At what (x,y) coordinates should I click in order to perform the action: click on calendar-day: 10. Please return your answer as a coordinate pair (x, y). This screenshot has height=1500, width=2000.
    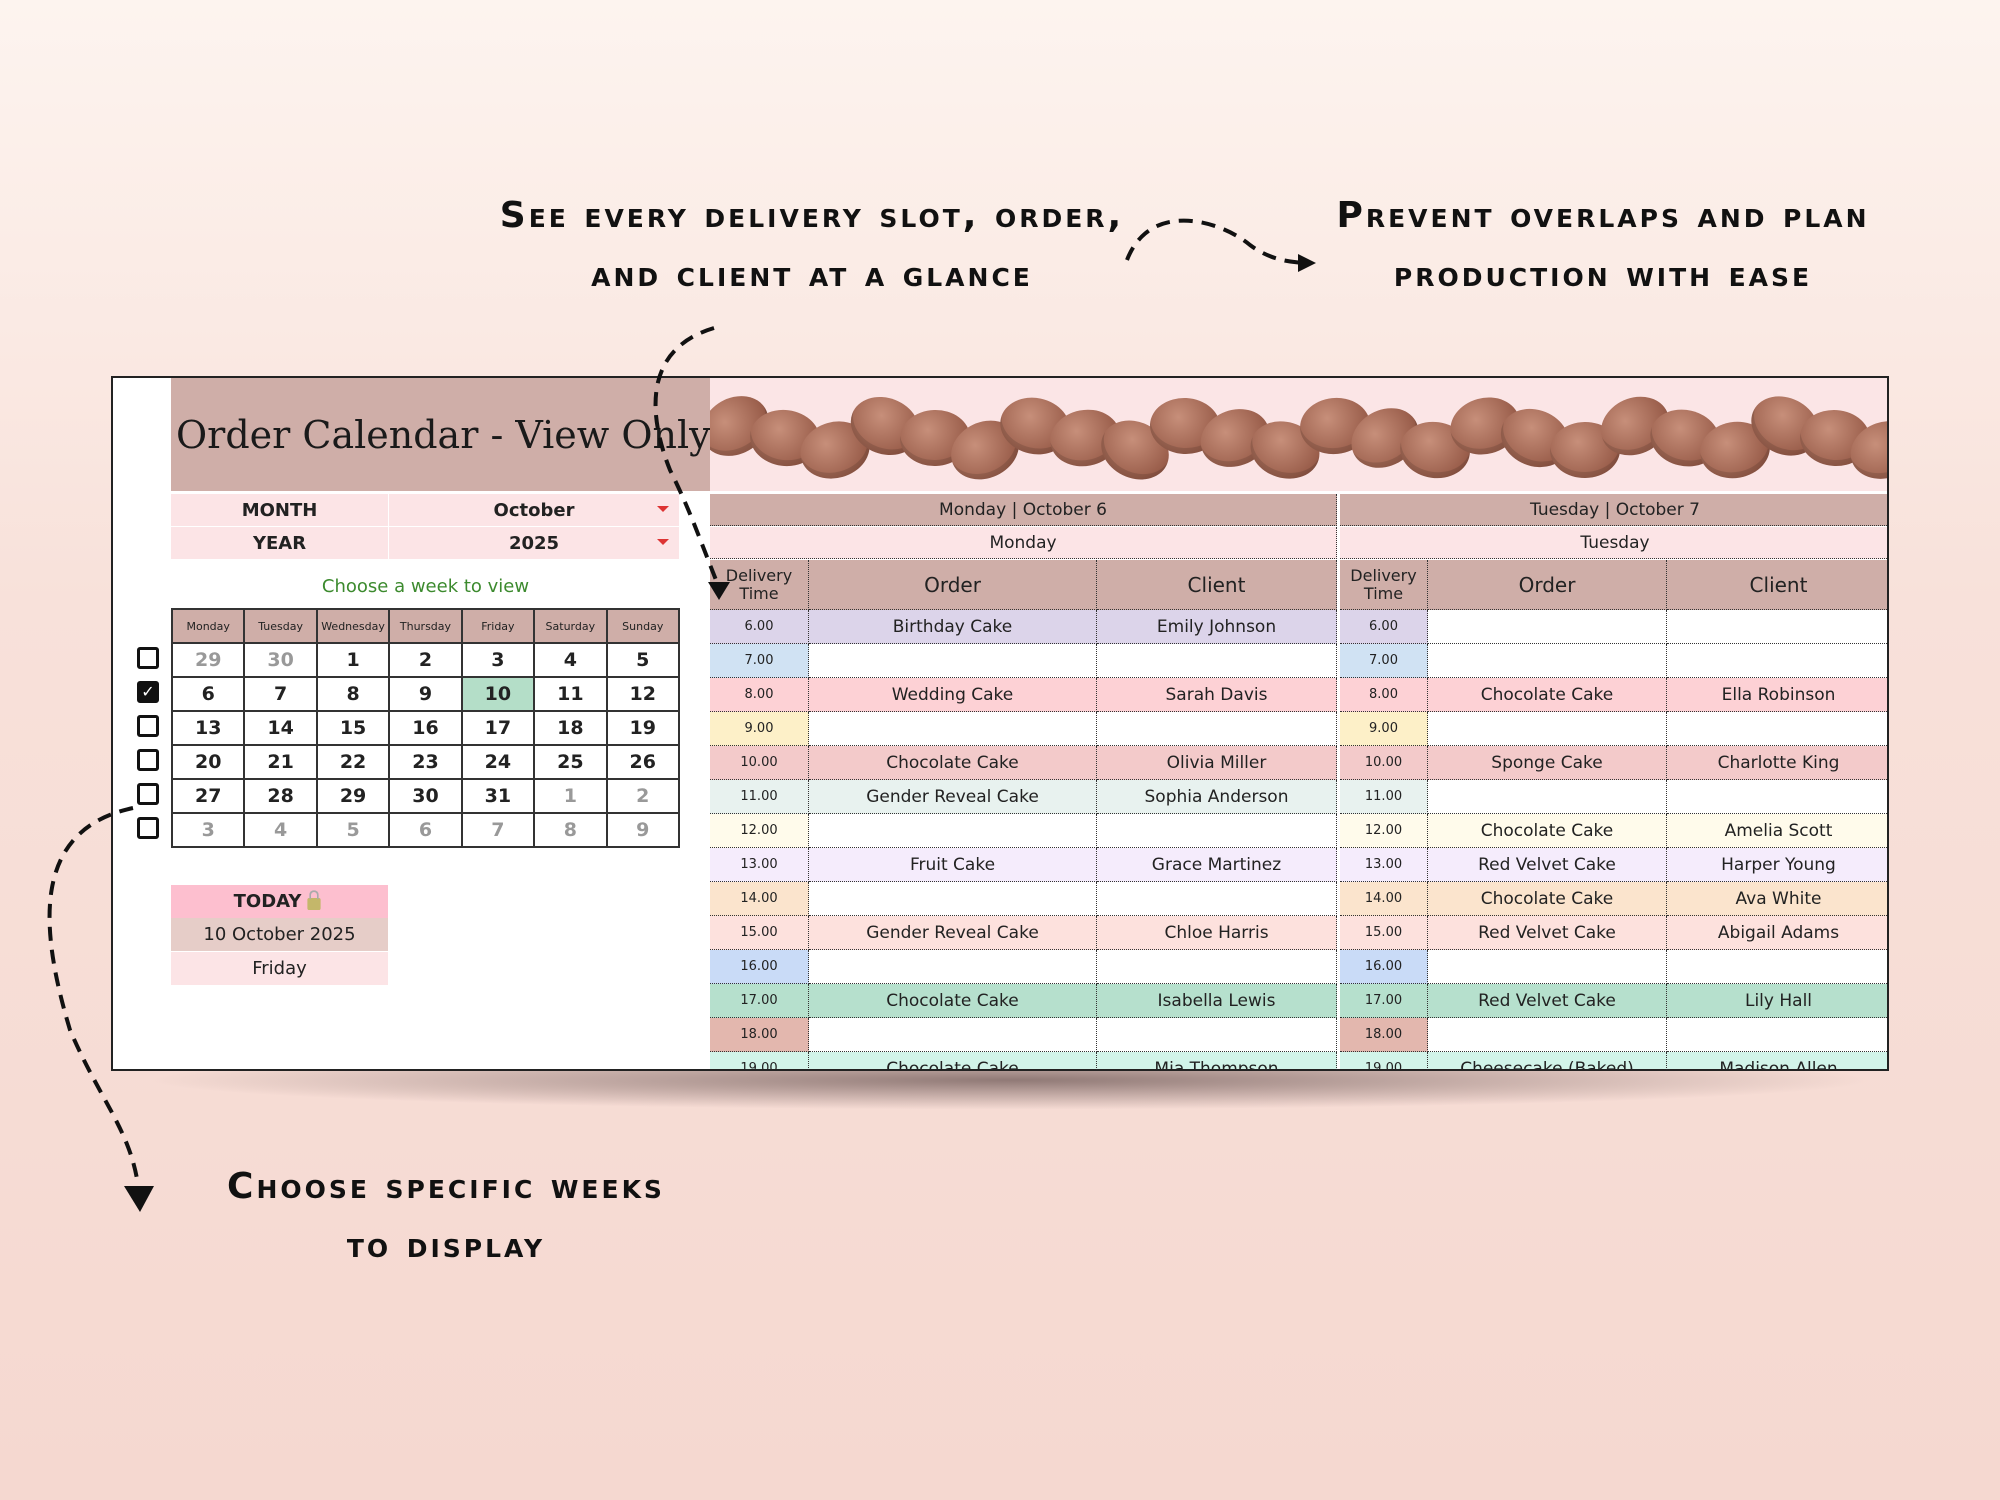
    Looking at the image, I should click on (498, 694).